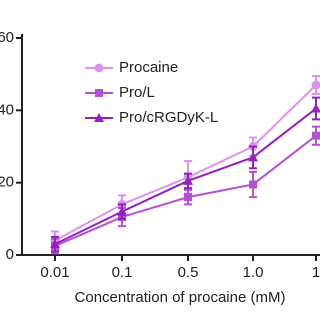 This screenshot has height=320, width=320. Describe the element at coordinates (168, 117) in the screenshot. I see `legend-label: Pro/cRGDyK-L` at that location.